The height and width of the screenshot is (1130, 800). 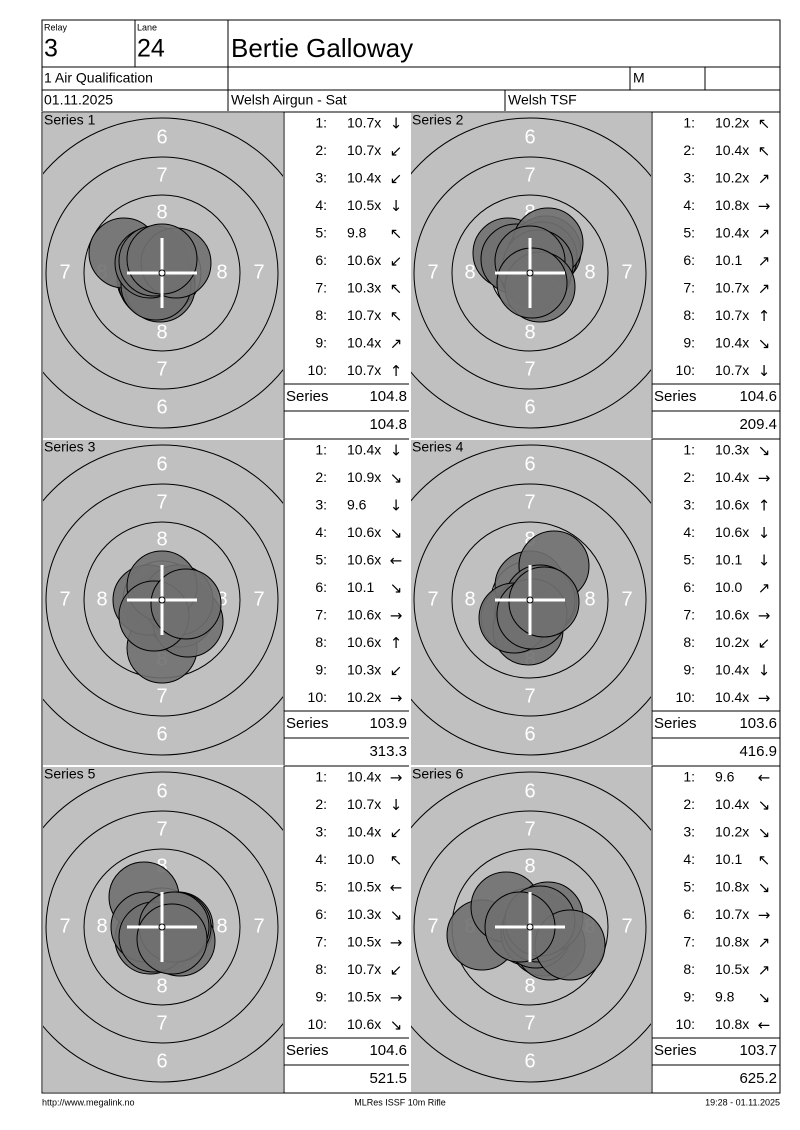 What do you see at coordinates (764, 671) in the screenshot?
I see `shot-direction: ↓` at bounding box center [764, 671].